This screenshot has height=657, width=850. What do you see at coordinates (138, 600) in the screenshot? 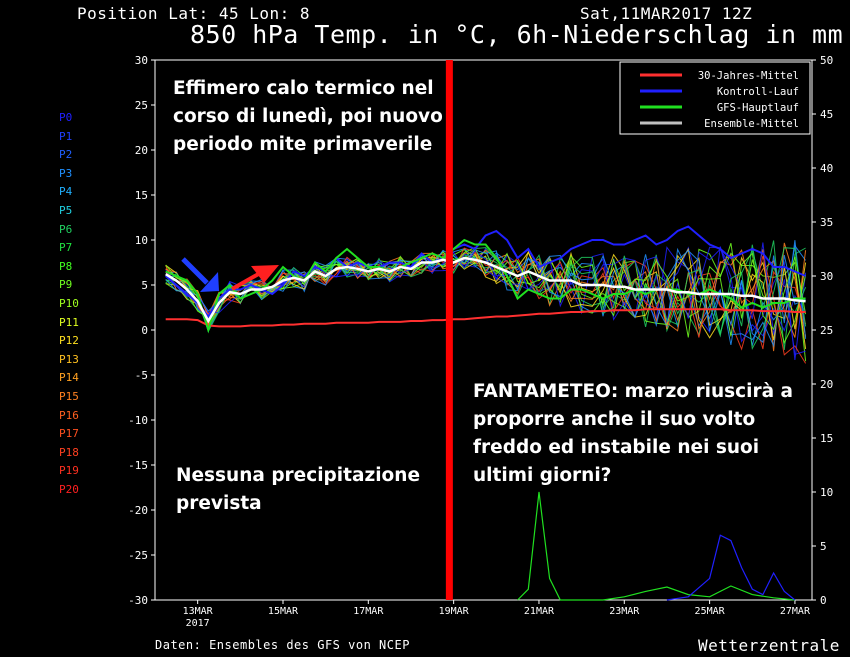
I see `y-left-tick-label: -30` at bounding box center [138, 600].